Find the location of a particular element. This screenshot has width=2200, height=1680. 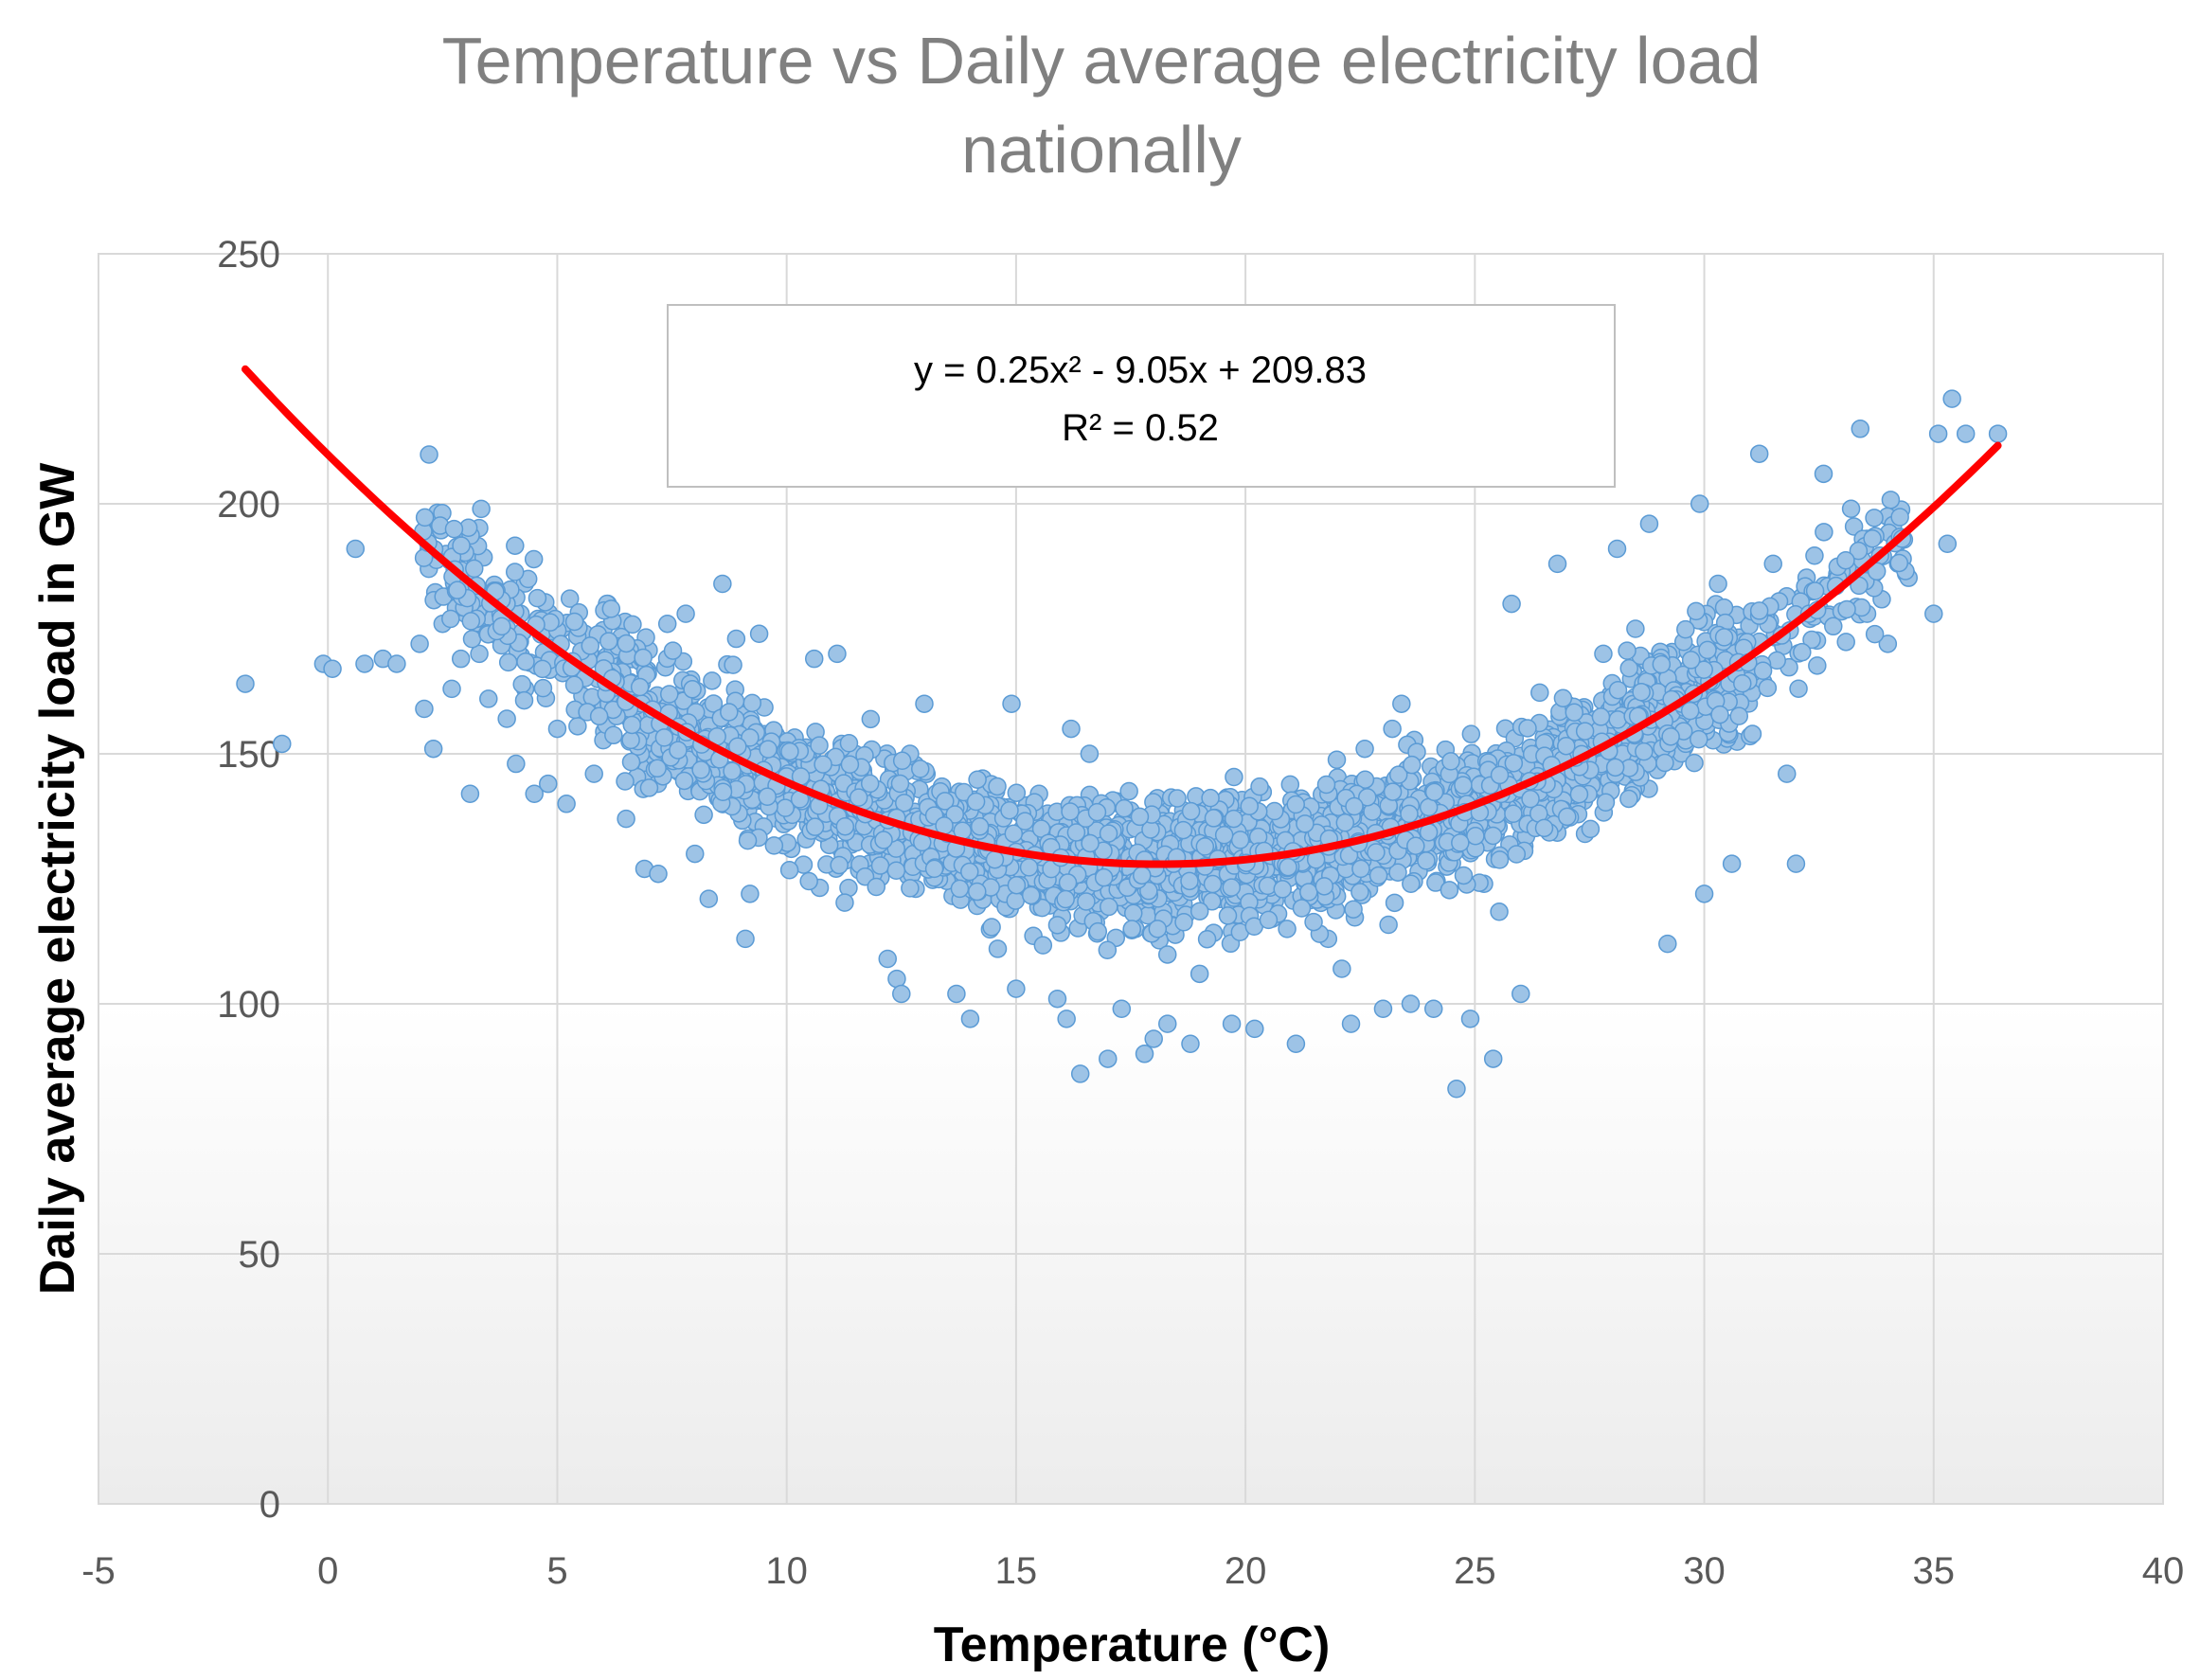

x-tick-label: 25 is located at coordinates (1475, 1571).